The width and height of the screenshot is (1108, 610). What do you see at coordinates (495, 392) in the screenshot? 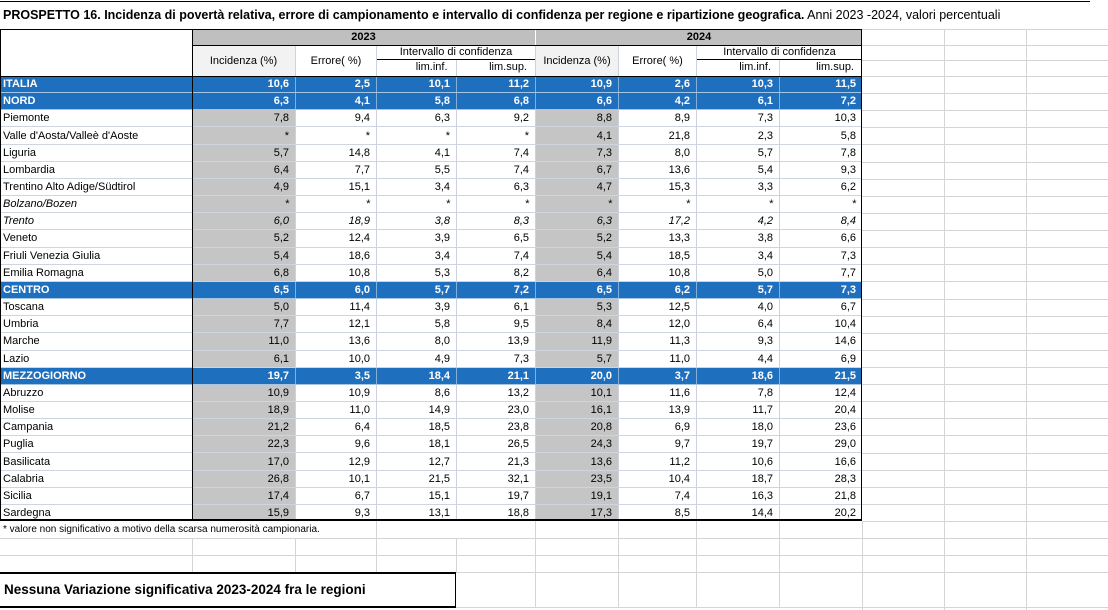
I see `value-cell: 13,2` at bounding box center [495, 392].